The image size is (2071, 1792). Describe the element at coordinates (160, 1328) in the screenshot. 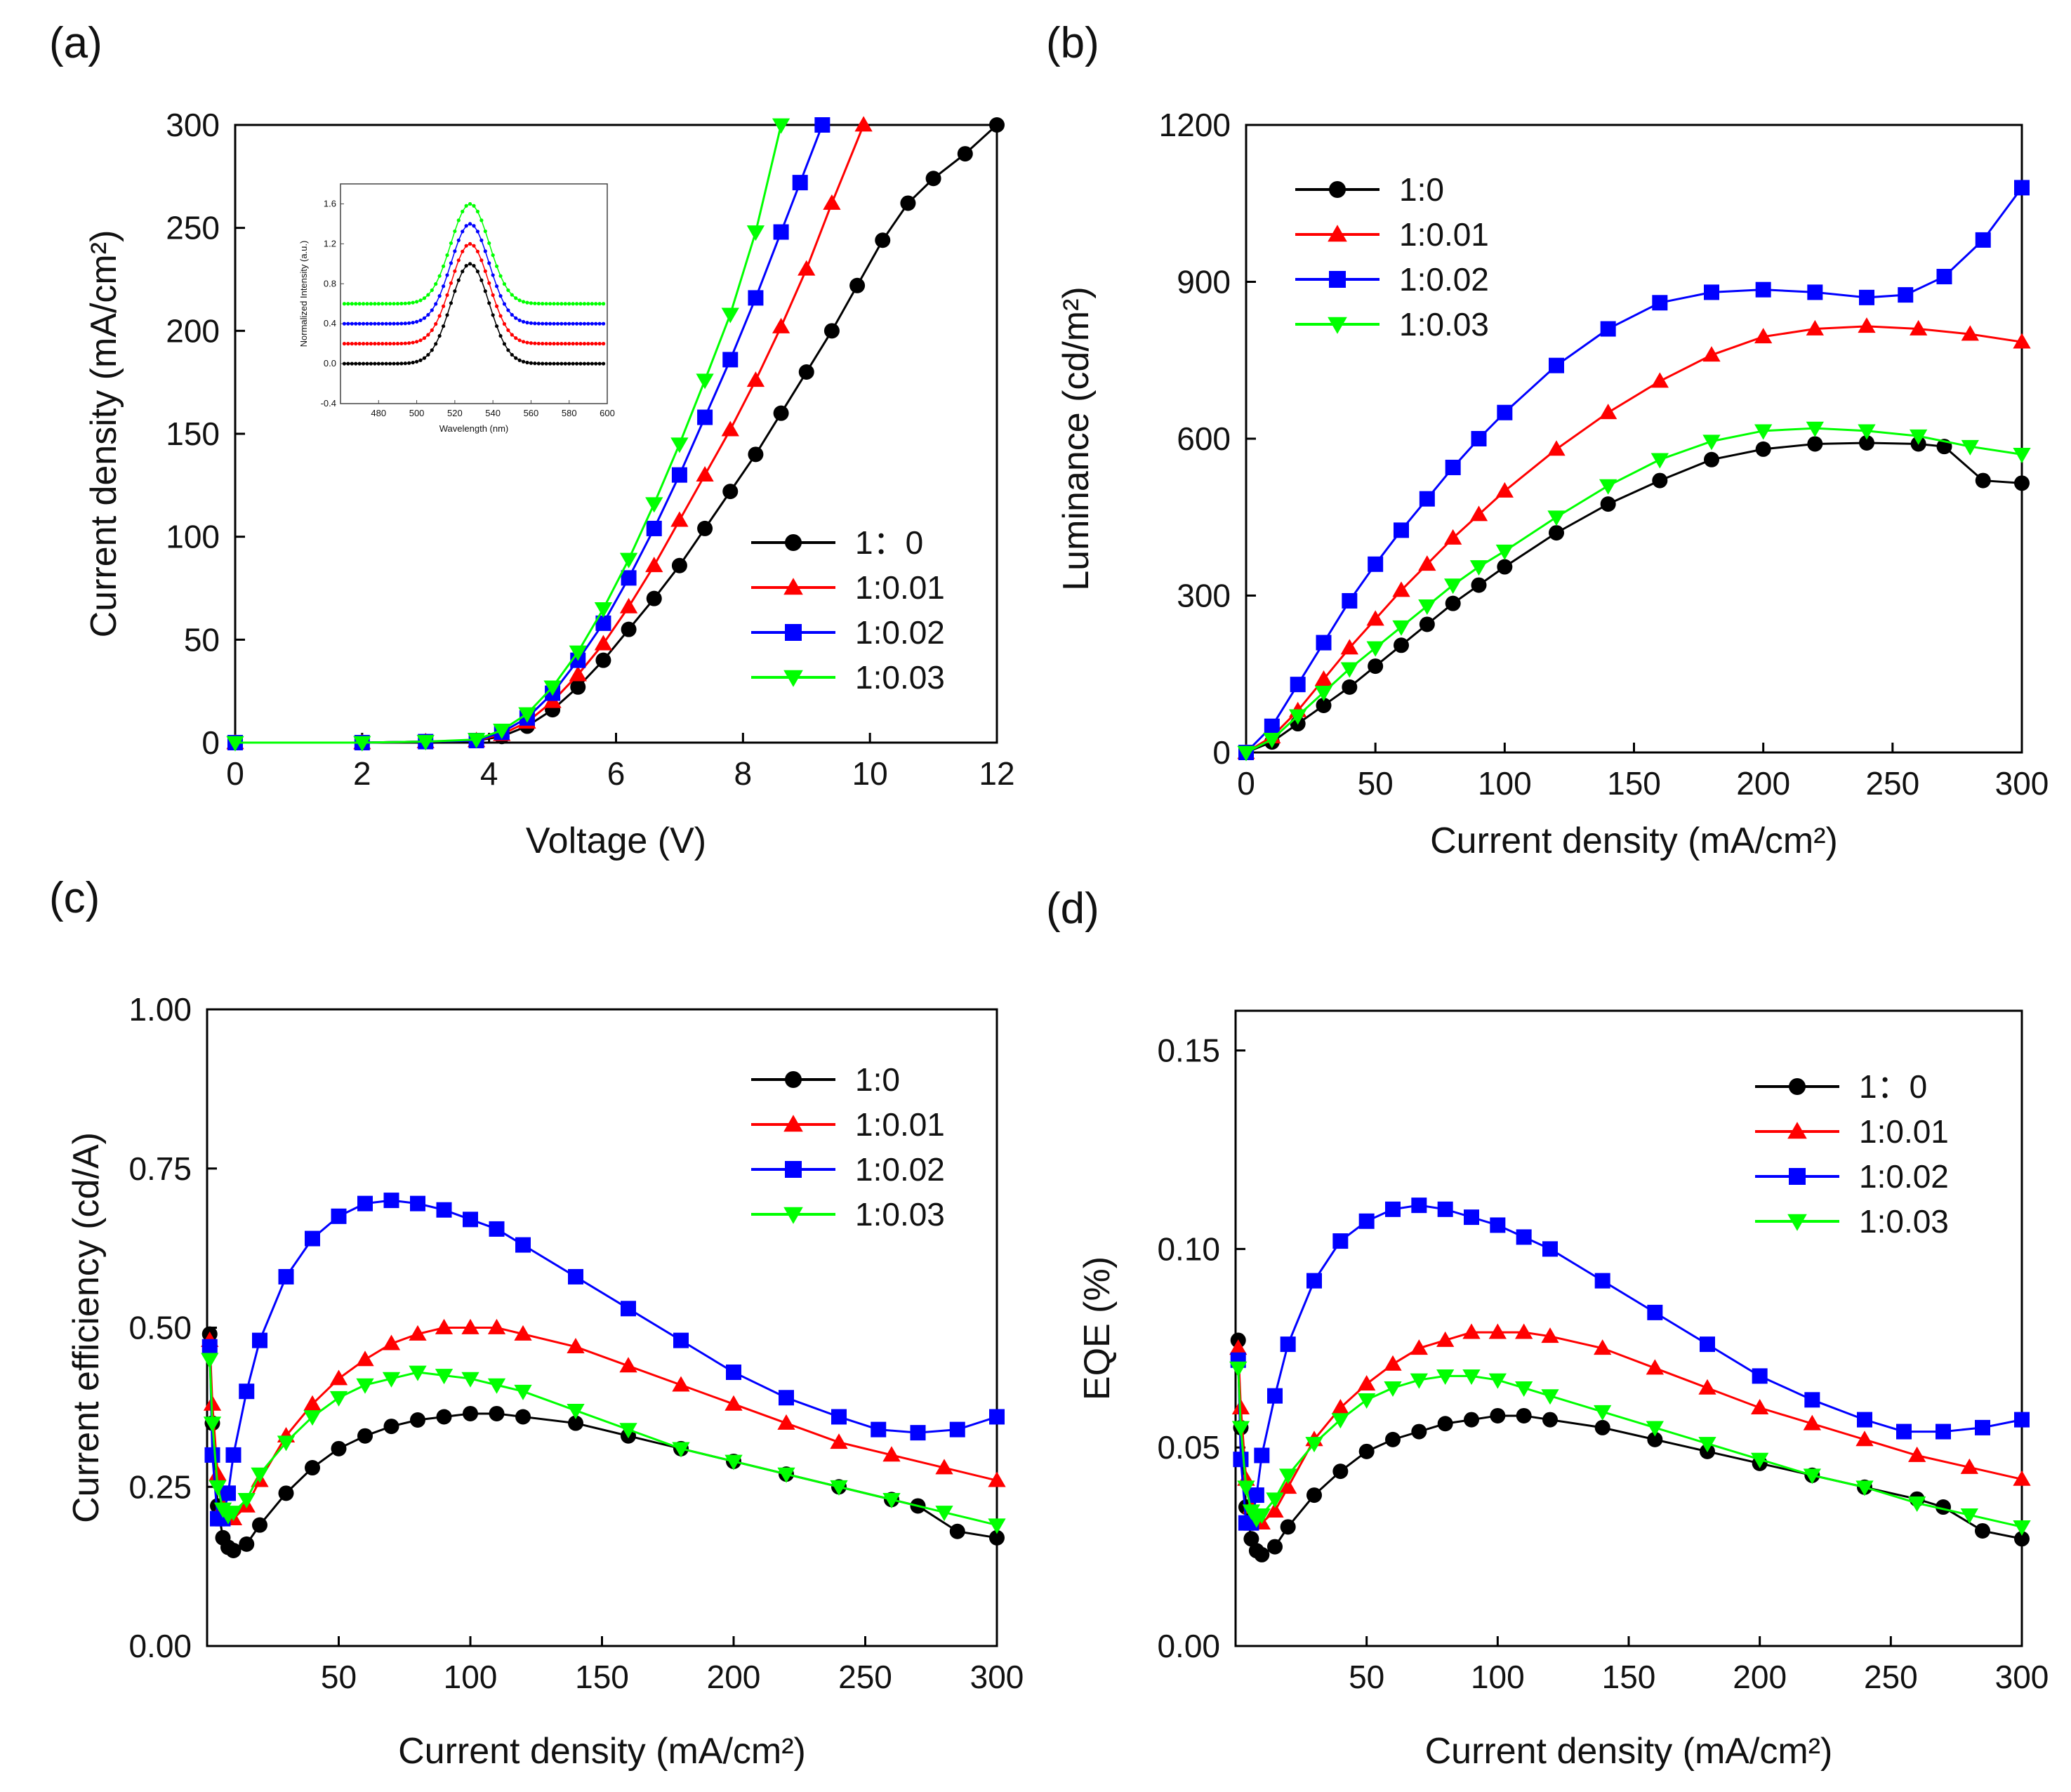

I see `y-tick-label: 0.50` at that location.